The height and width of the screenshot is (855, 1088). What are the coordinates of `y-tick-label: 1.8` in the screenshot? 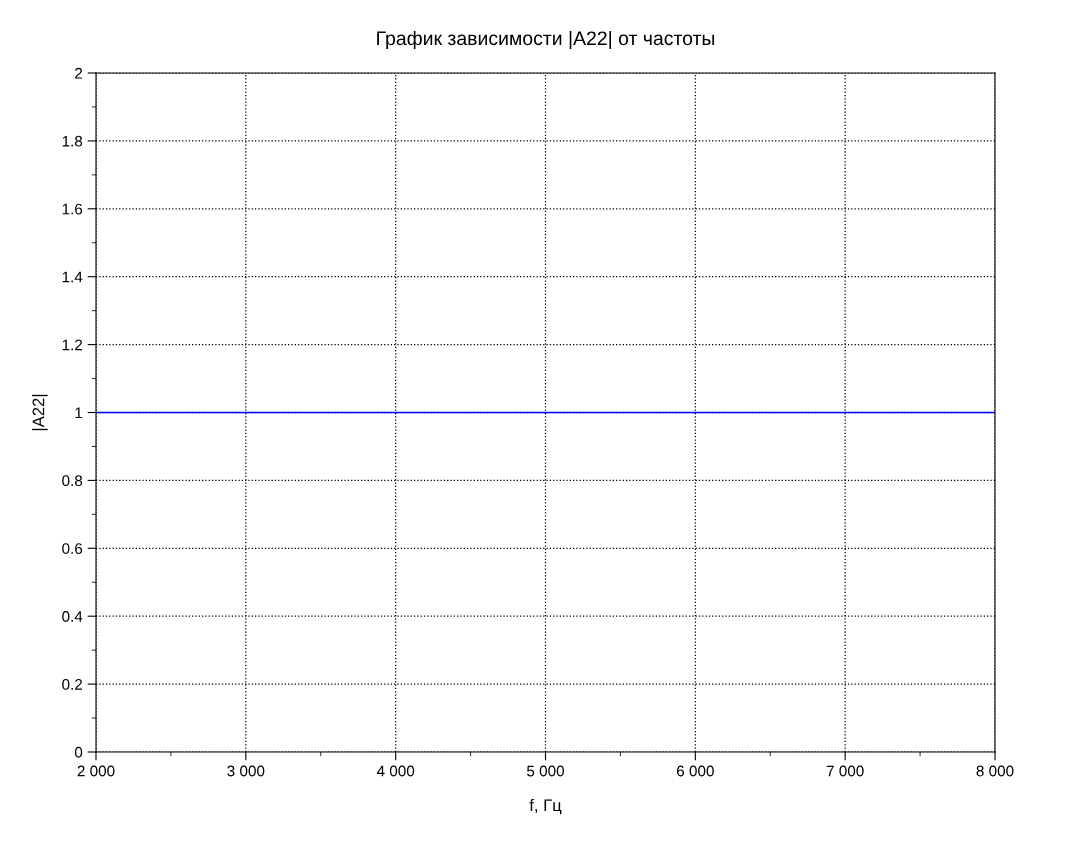 It's located at (72, 141).